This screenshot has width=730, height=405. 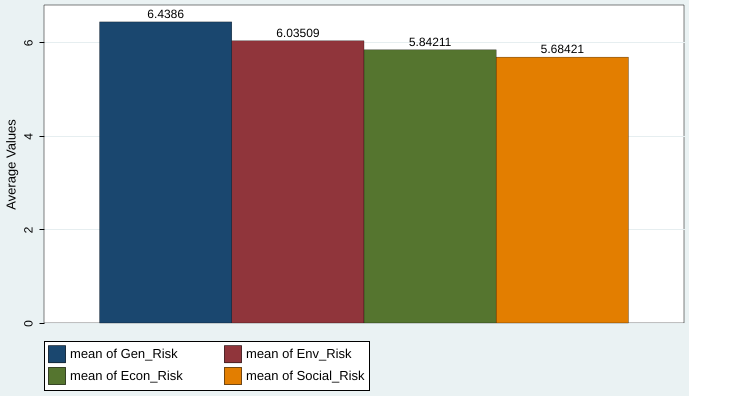 I want to click on data-label: 6.4386, so click(x=165, y=13).